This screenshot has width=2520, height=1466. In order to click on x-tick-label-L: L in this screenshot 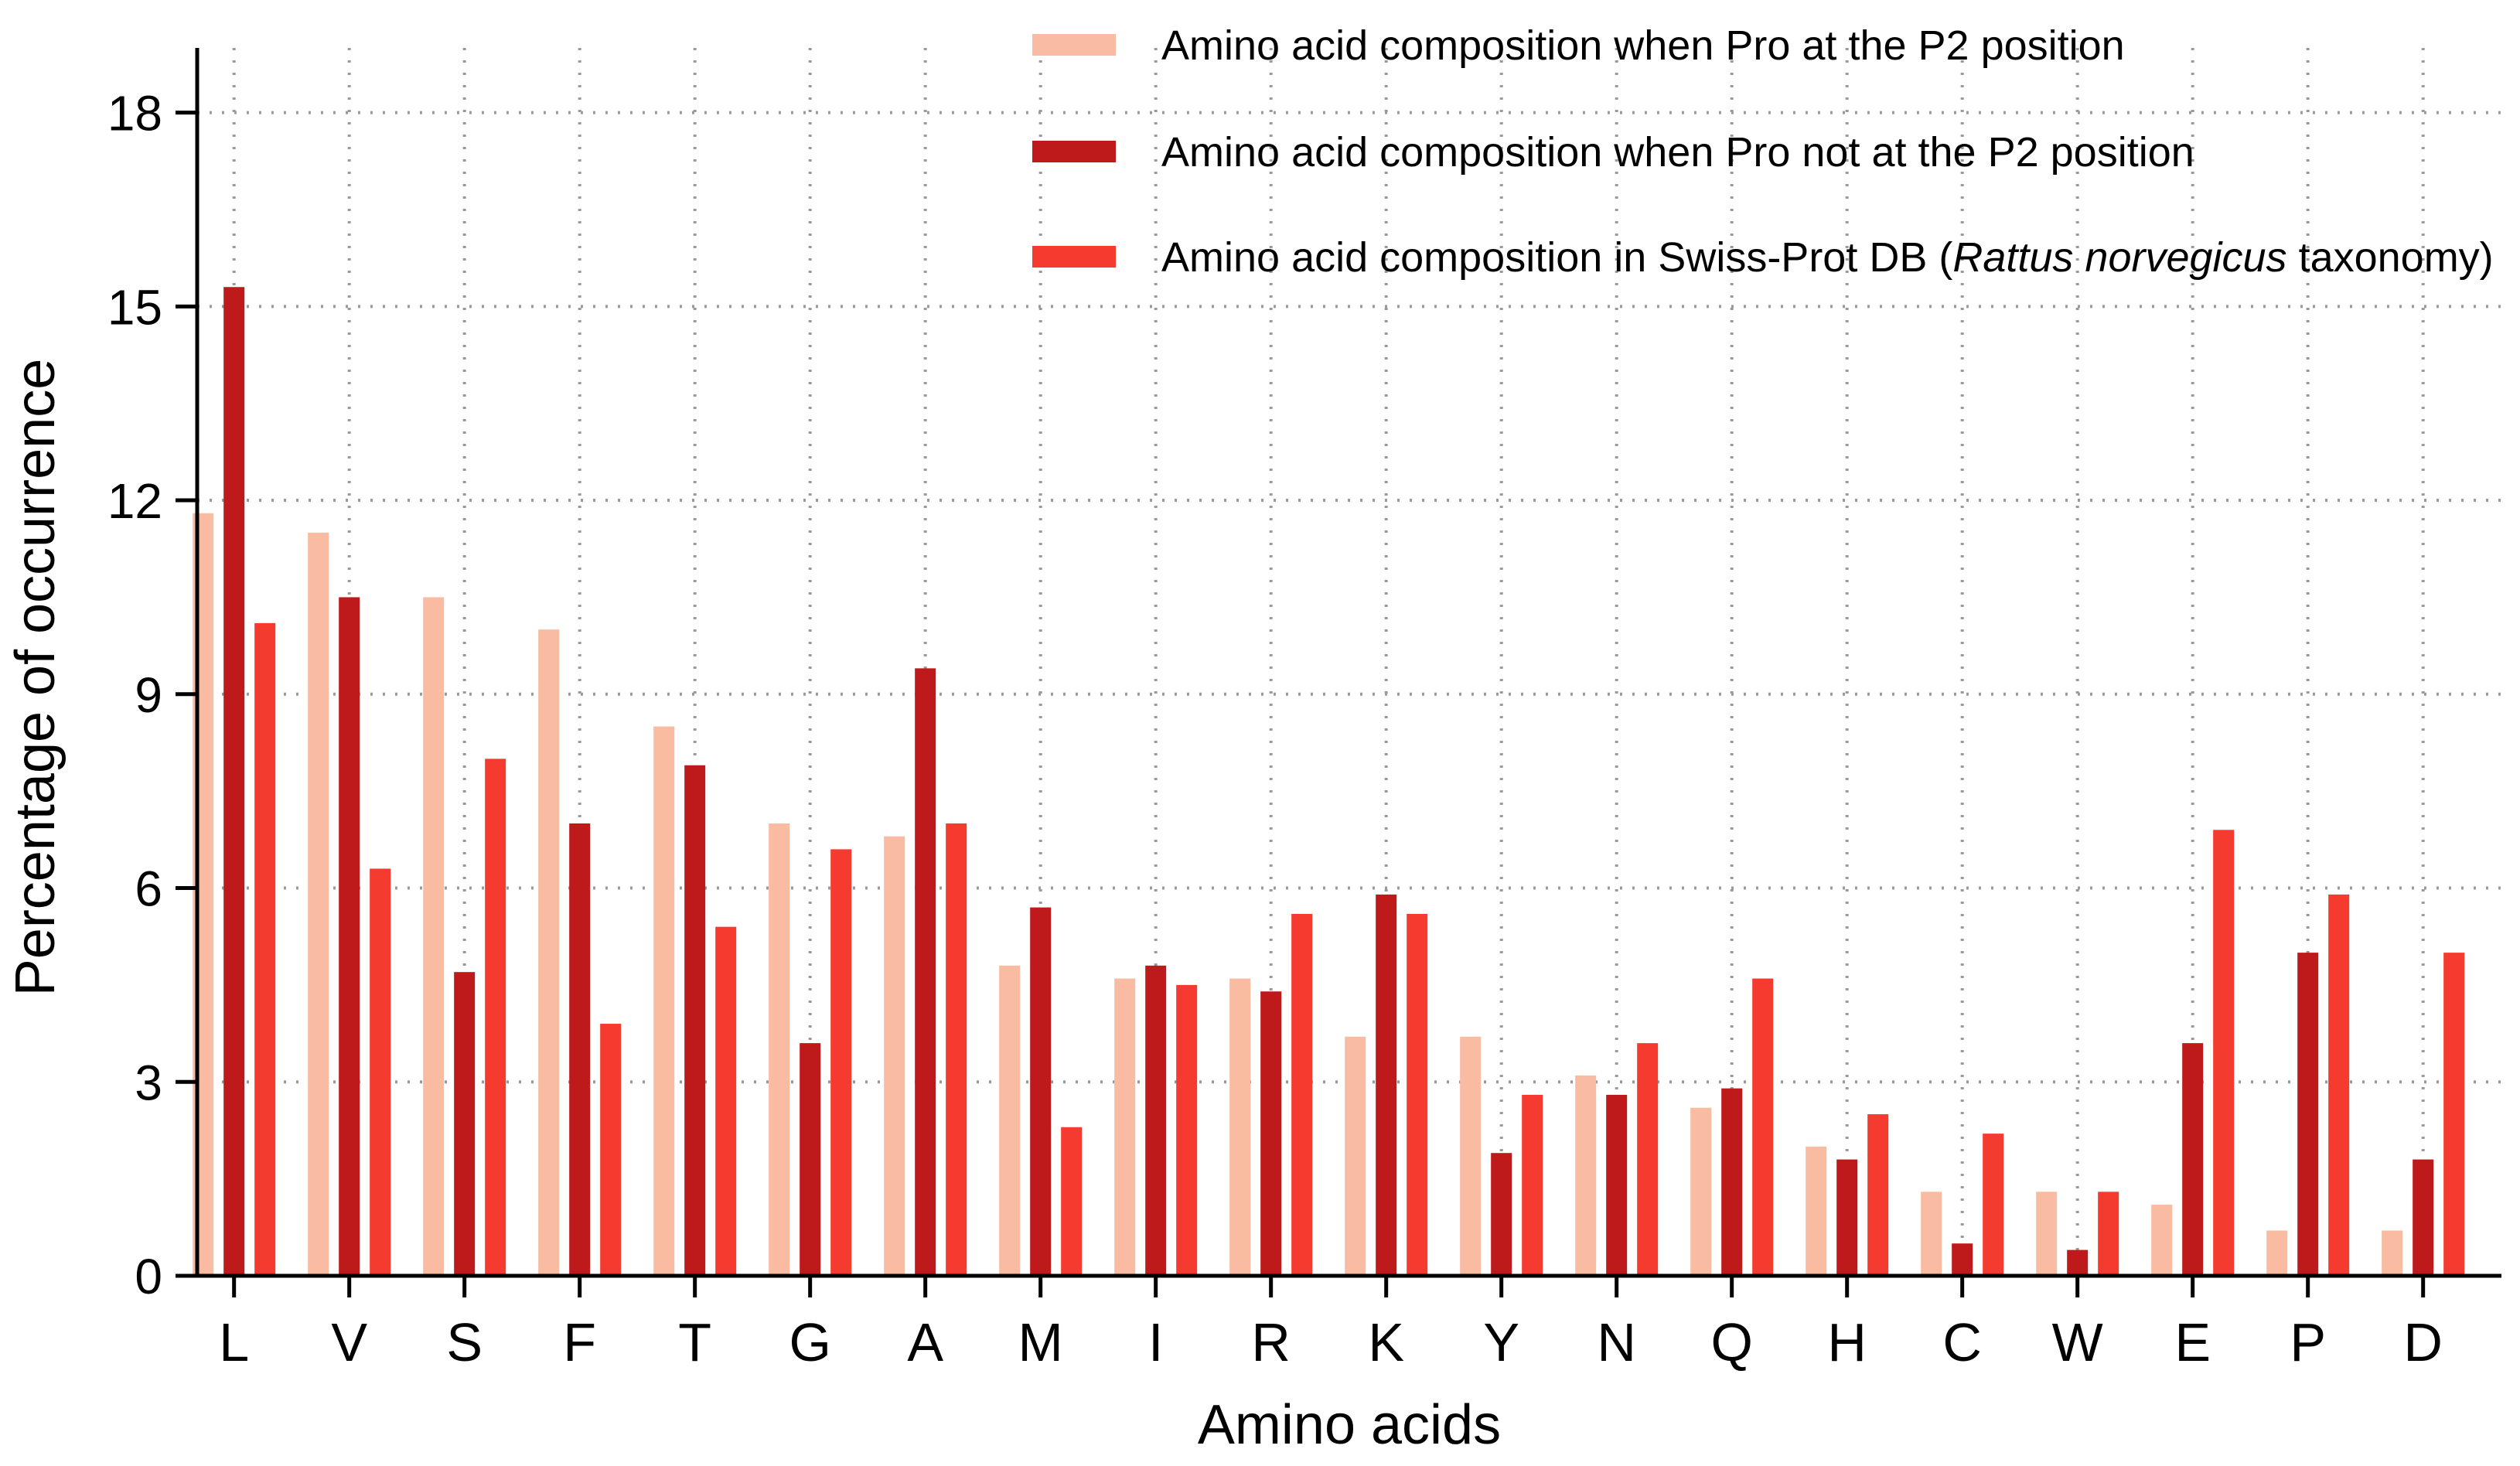, I will do `click(234, 1342)`.